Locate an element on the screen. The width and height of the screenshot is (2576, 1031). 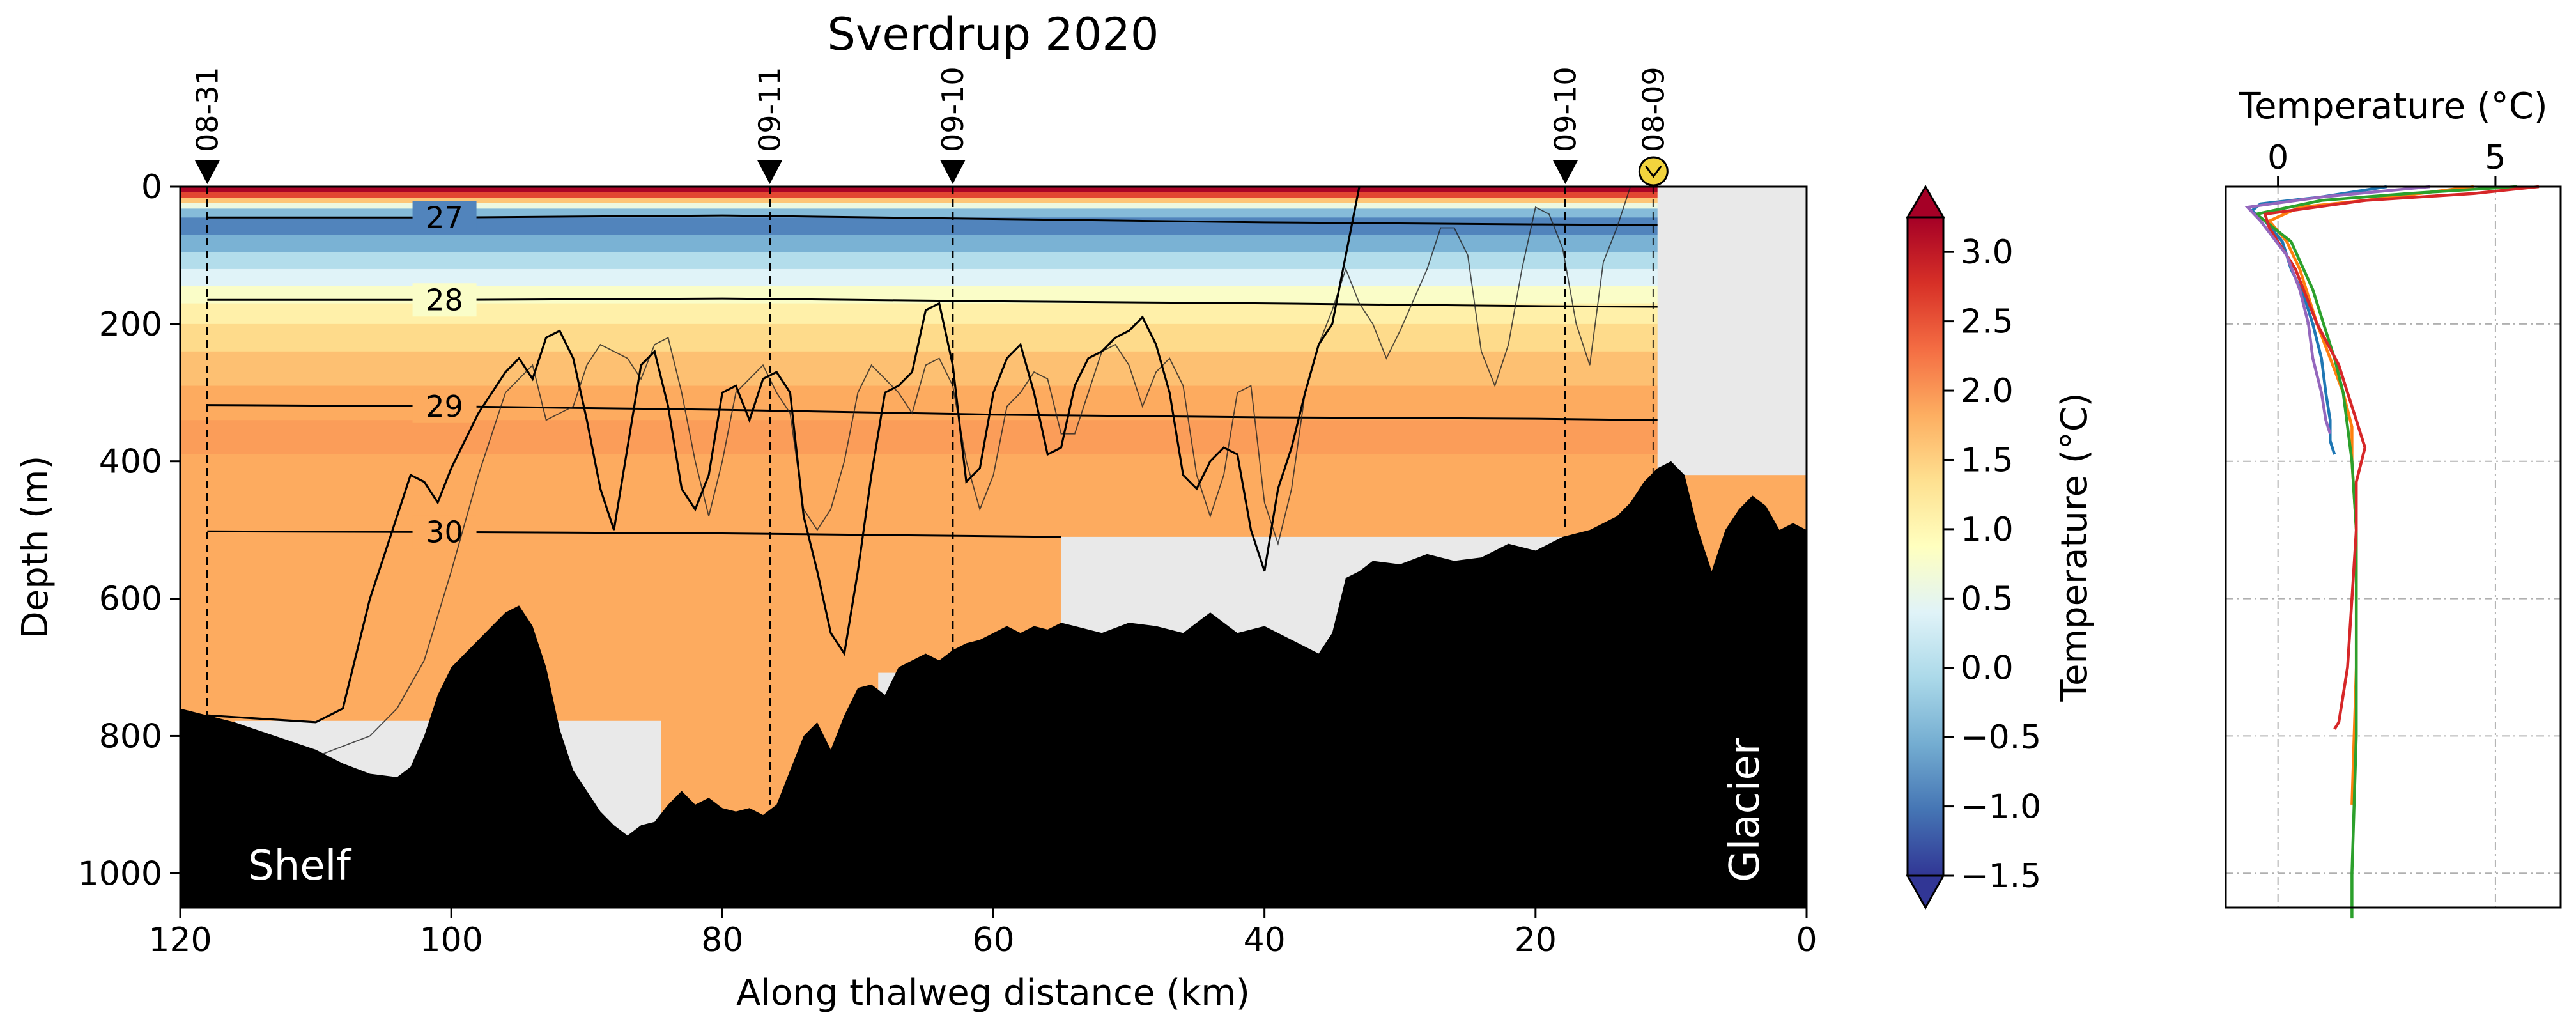
profile-grid is located at coordinates (2393, 547).